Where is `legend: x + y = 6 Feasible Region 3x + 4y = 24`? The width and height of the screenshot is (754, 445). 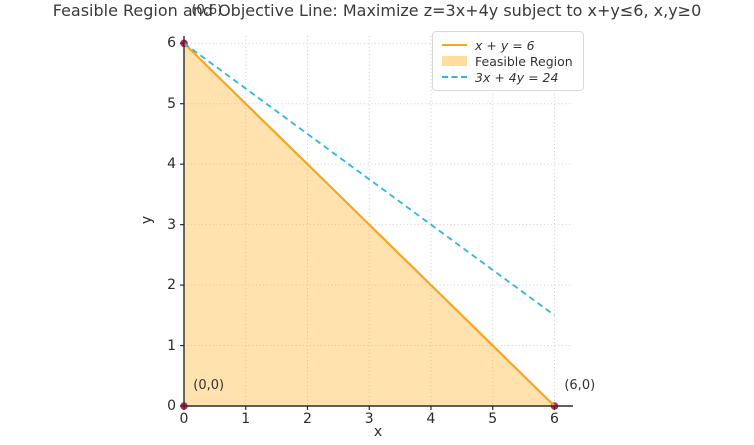 legend: x + y = 6 Feasible Region 3x + 4y = 24 is located at coordinates (508, 61).